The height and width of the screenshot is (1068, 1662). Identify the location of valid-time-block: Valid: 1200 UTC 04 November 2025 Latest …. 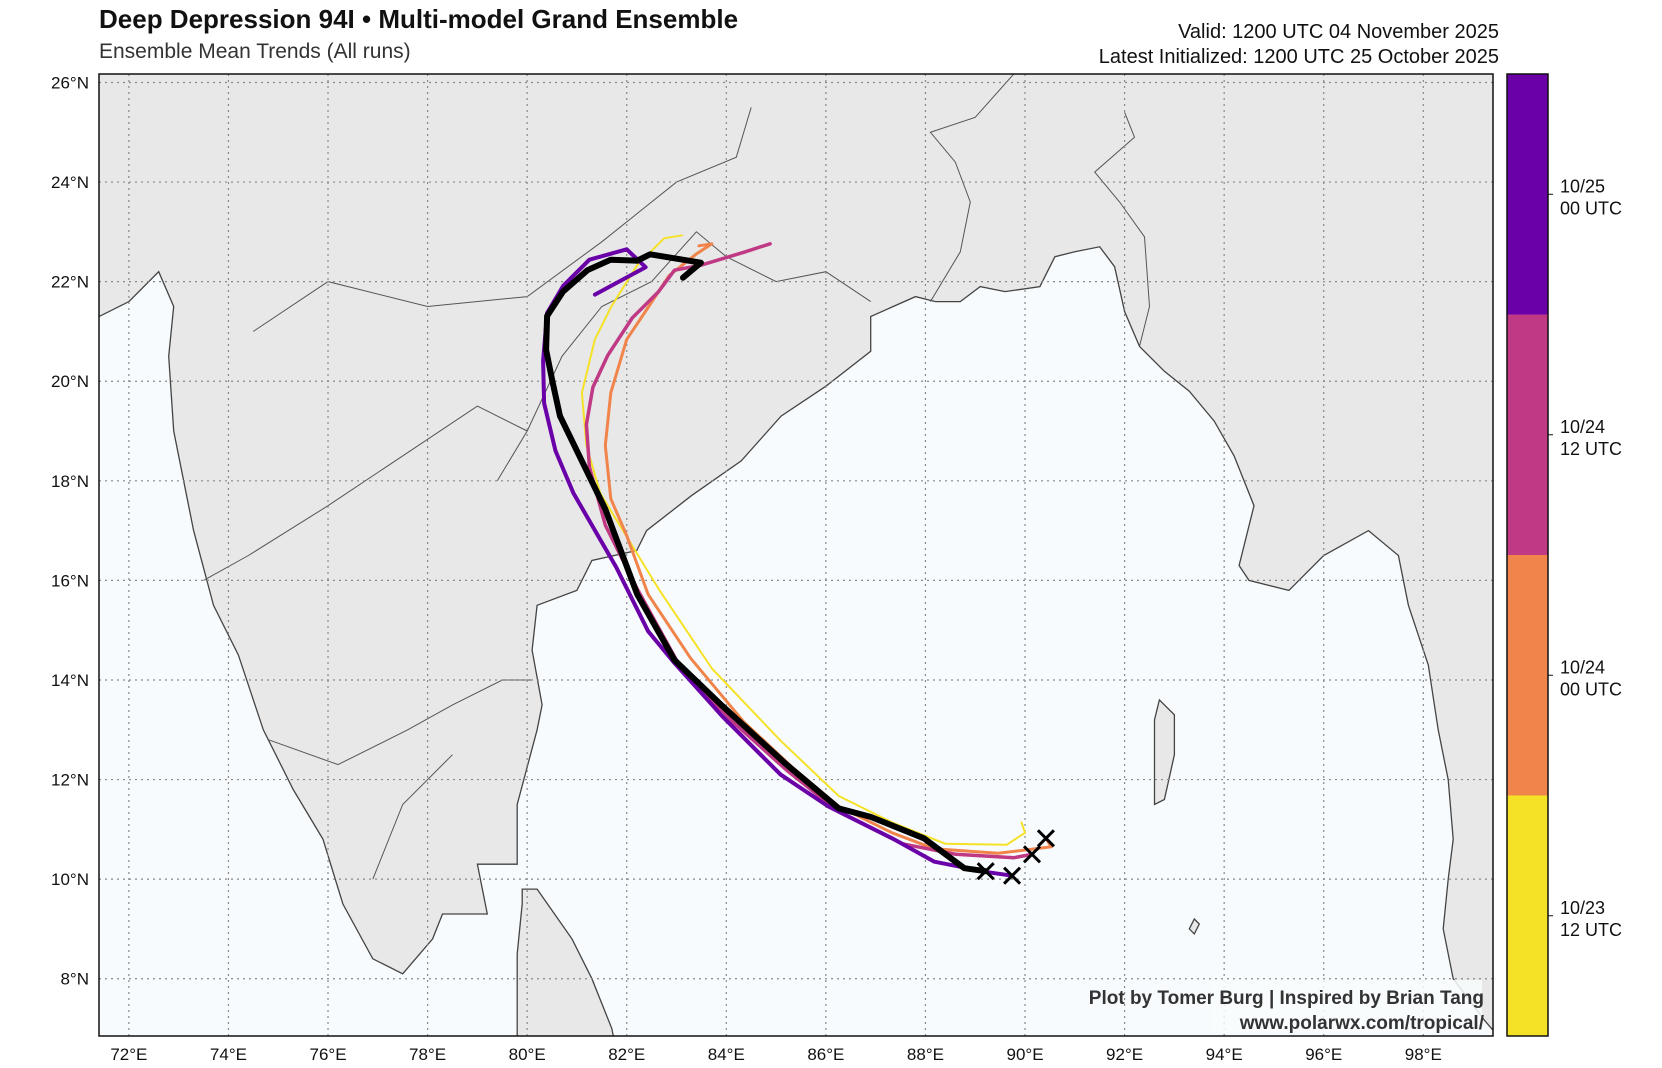
(1299, 45).